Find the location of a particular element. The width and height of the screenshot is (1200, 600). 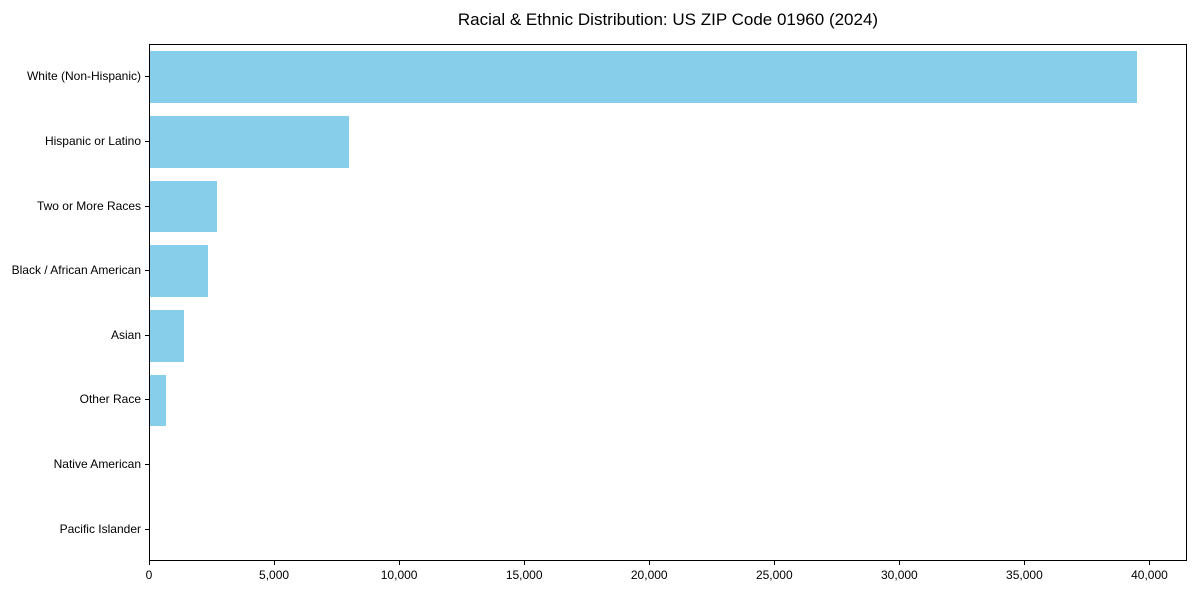

bar-hispanic-or-latino is located at coordinates (249, 142).